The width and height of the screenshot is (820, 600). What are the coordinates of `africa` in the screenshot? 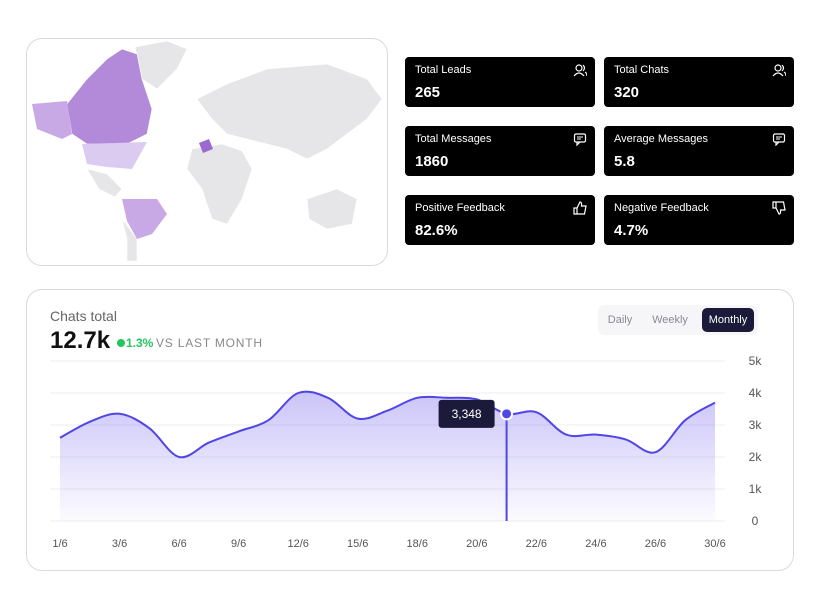 It's located at (219, 184).